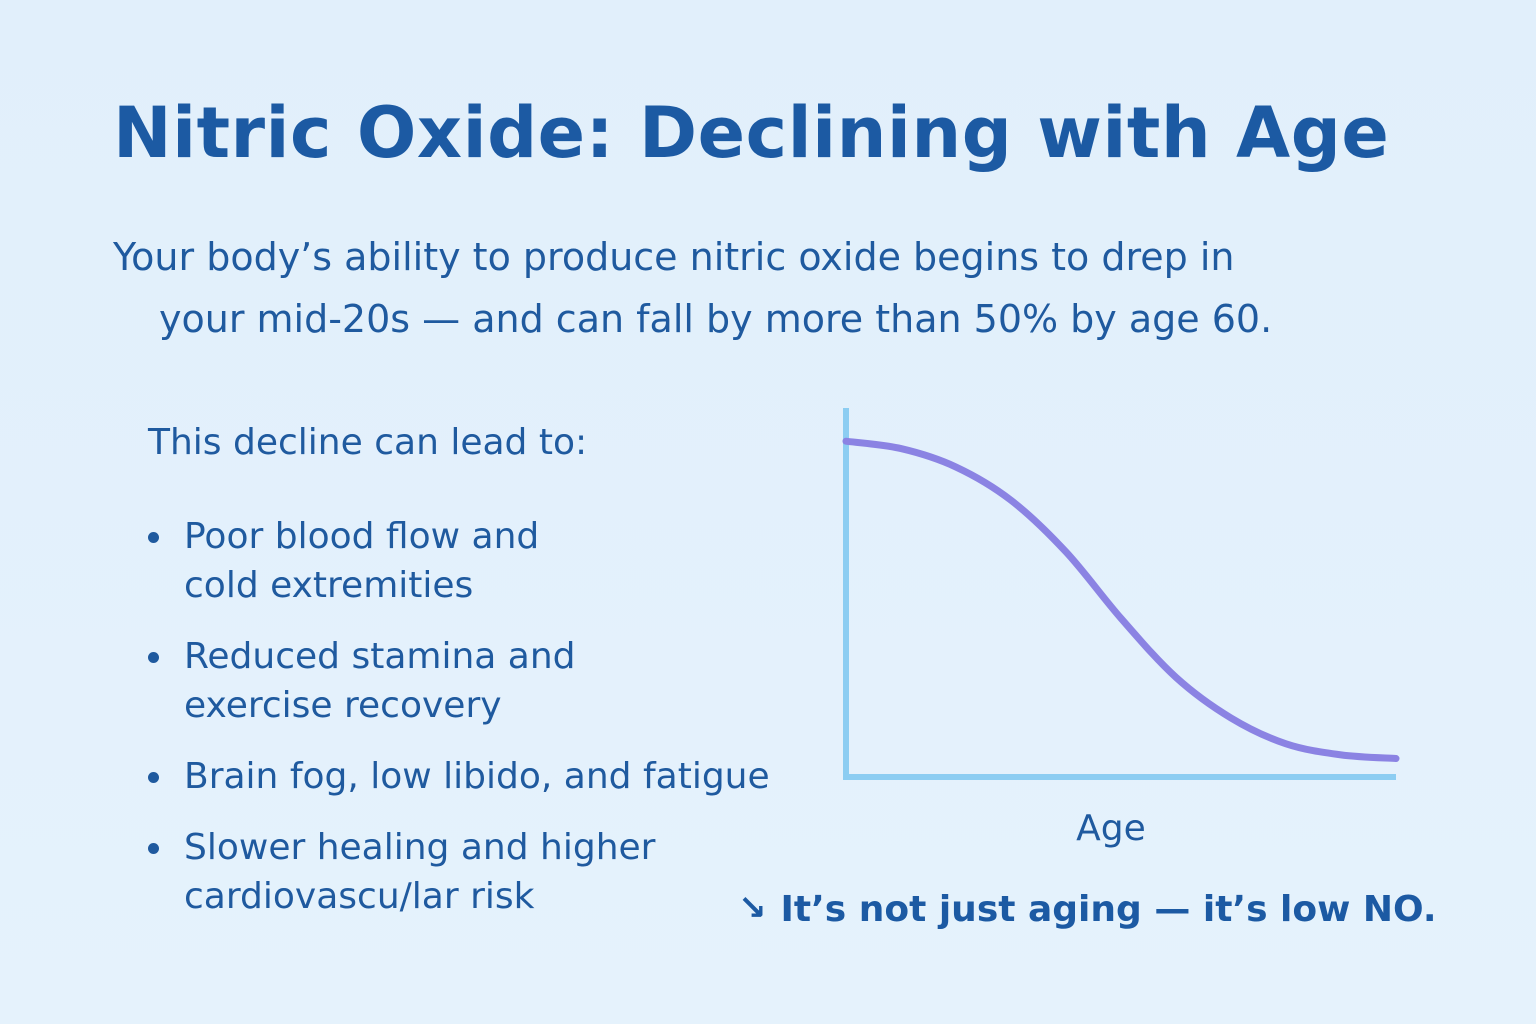 The height and width of the screenshot is (1024, 1536). Describe the element at coordinates (1111, 828) in the screenshot. I see `x-axis-label: Age` at that location.